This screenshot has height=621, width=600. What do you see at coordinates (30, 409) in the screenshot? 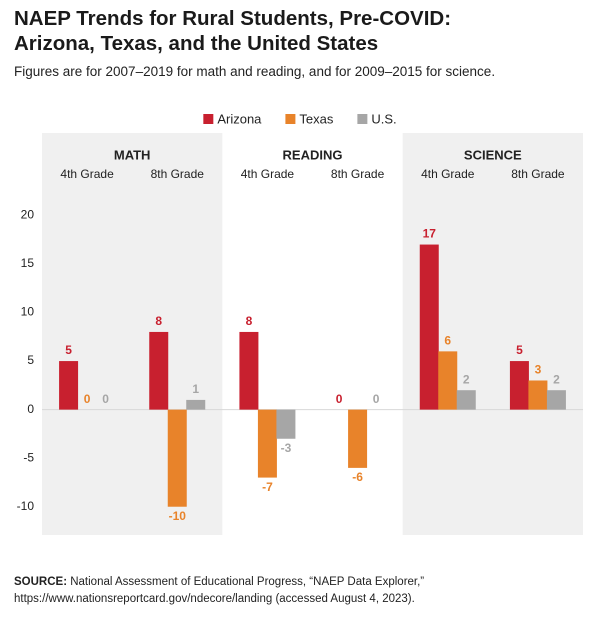
I see `y-tick-label: 0` at bounding box center [30, 409].